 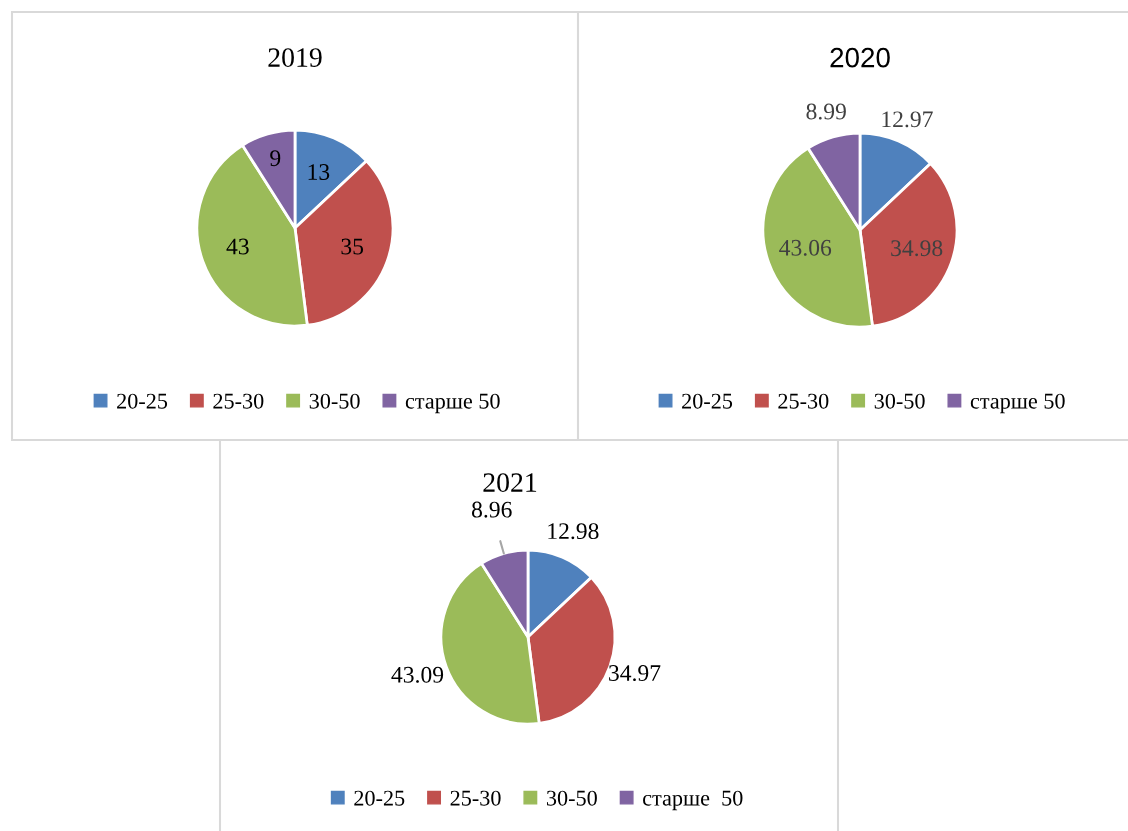 What do you see at coordinates (860, 57) in the screenshot?
I see `chart-title: 2020` at bounding box center [860, 57].